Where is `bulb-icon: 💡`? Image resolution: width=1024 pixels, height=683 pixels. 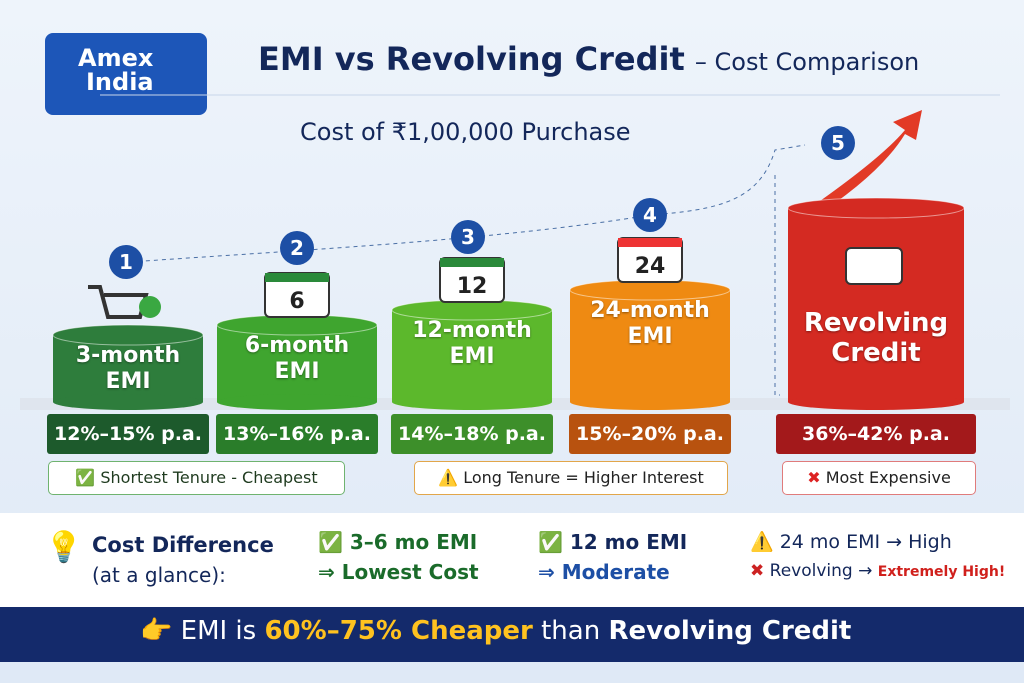
bulb-icon: 💡 is located at coordinates (64, 547).